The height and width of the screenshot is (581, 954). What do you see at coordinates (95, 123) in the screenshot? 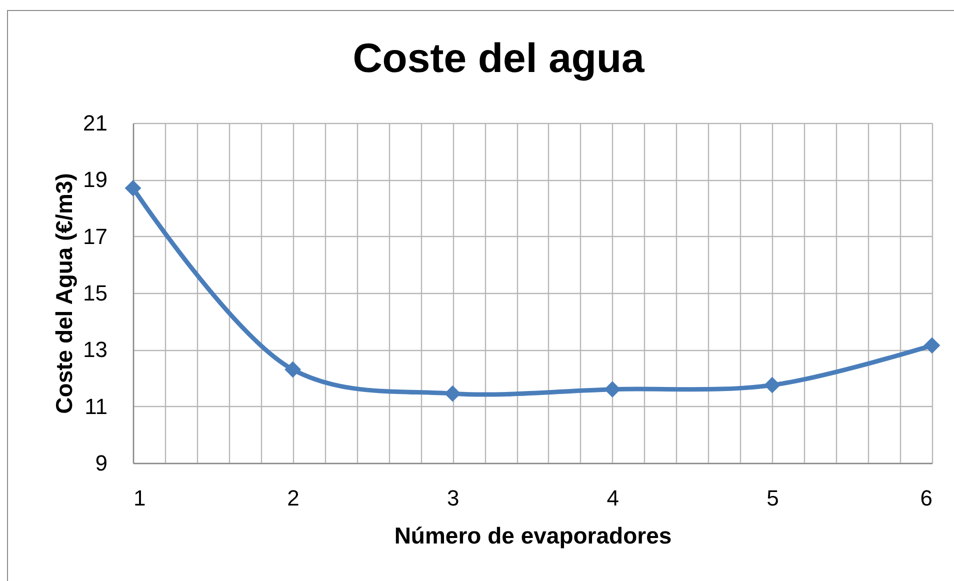
I see `y-tick-label: 21` at bounding box center [95, 123].